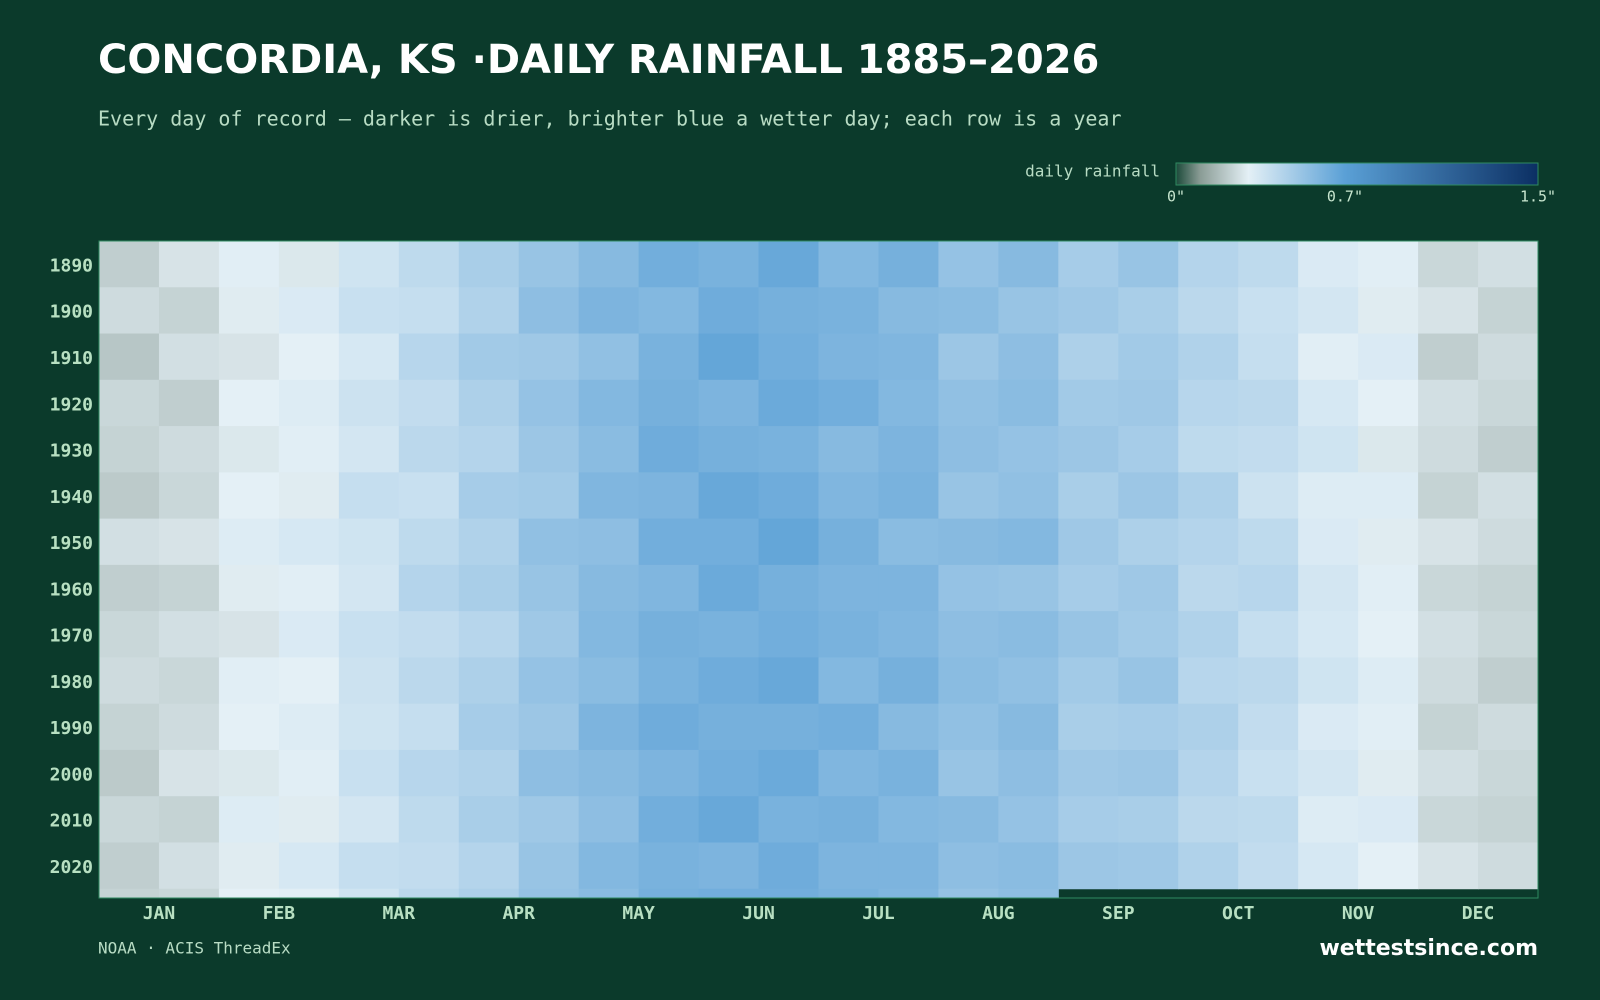 This screenshot has width=1600, height=1000. Describe the element at coordinates (1357, 174) in the screenshot. I see `colorbar` at that location.